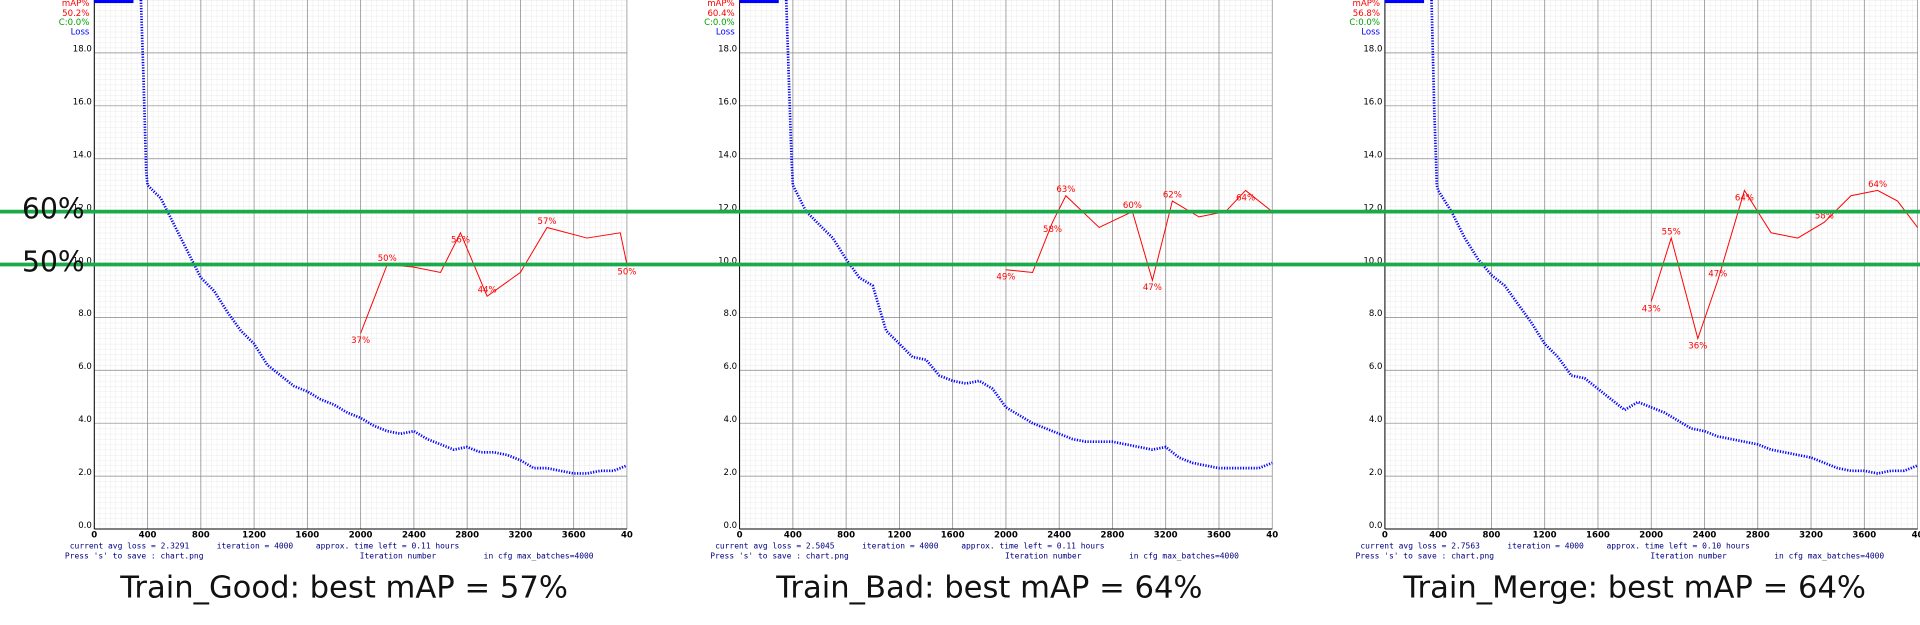 This screenshot has width=1920, height=625. I want to click on status-loss: current avg loss = 2.5045, so click(775, 546).